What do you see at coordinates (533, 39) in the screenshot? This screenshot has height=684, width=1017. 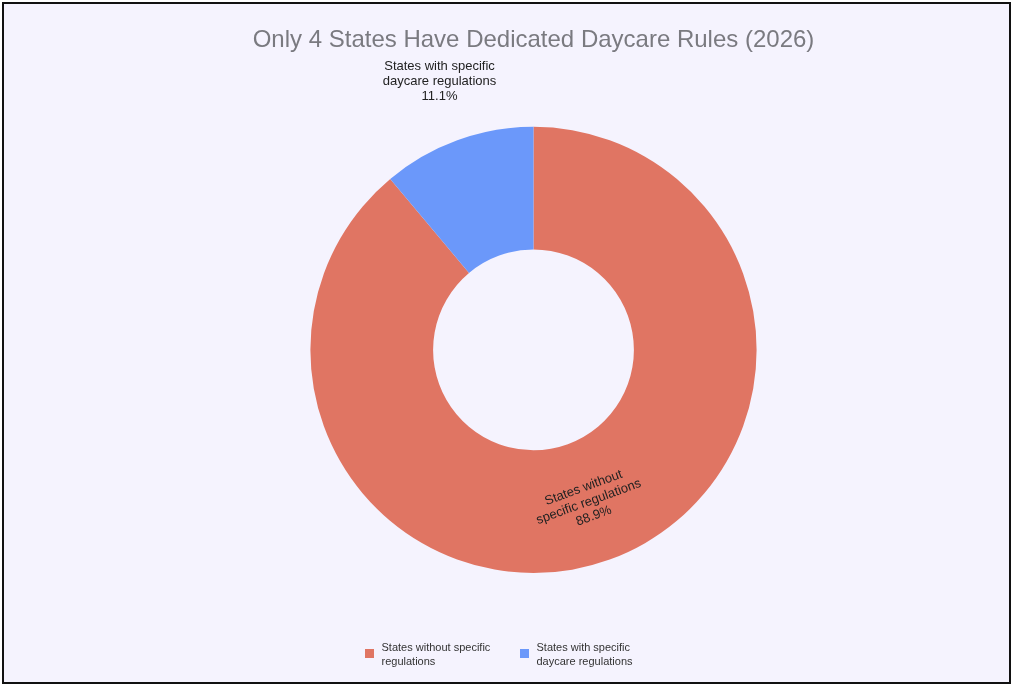 I see `chart-title: Only 4 States Have Dedicated Daycare Rules (2026)` at bounding box center [533, 39].